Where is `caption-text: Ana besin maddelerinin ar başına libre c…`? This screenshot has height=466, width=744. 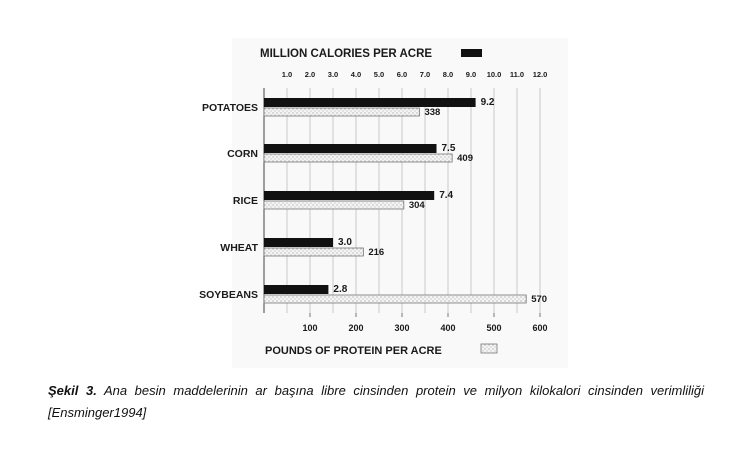 caption-text: Ana besin maddelerinin ar başına libre c… is located at coordinates (376, 401).